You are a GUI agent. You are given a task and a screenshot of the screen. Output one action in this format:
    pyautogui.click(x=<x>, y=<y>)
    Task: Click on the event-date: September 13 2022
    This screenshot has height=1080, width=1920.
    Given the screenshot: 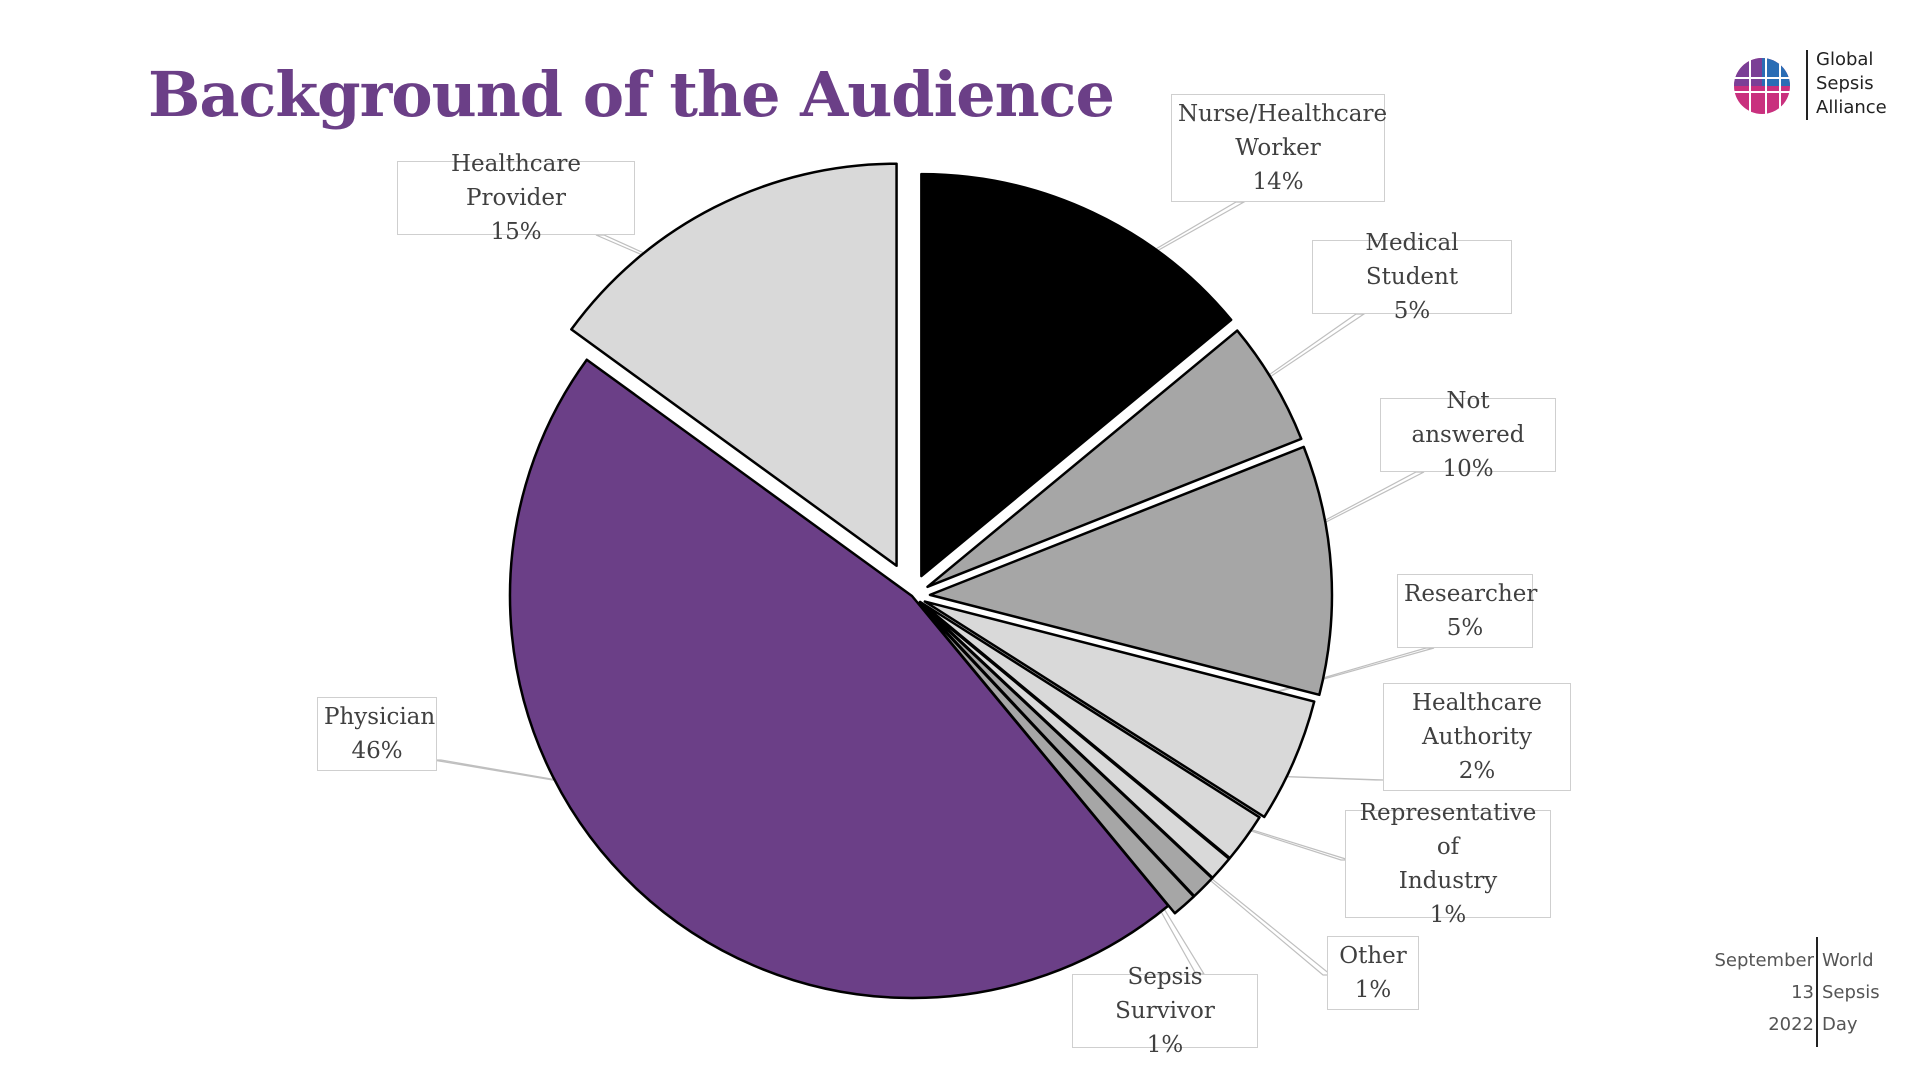 What is the action you would take?
    pyautogui.click(x=1765, y=993)
    